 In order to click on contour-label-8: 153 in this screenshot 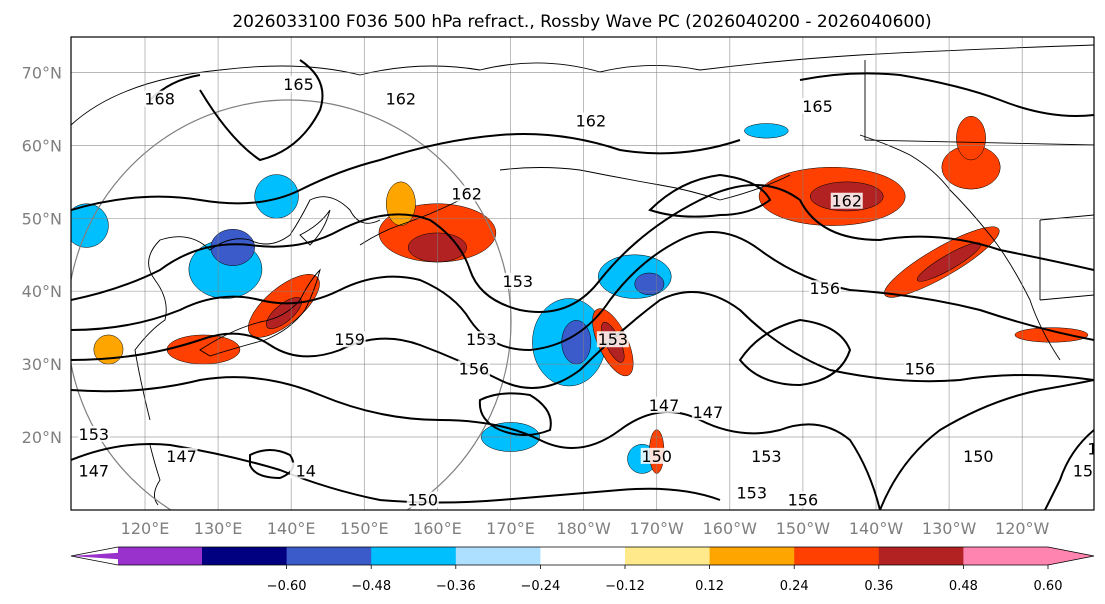, I will do `click(518, 281)`.